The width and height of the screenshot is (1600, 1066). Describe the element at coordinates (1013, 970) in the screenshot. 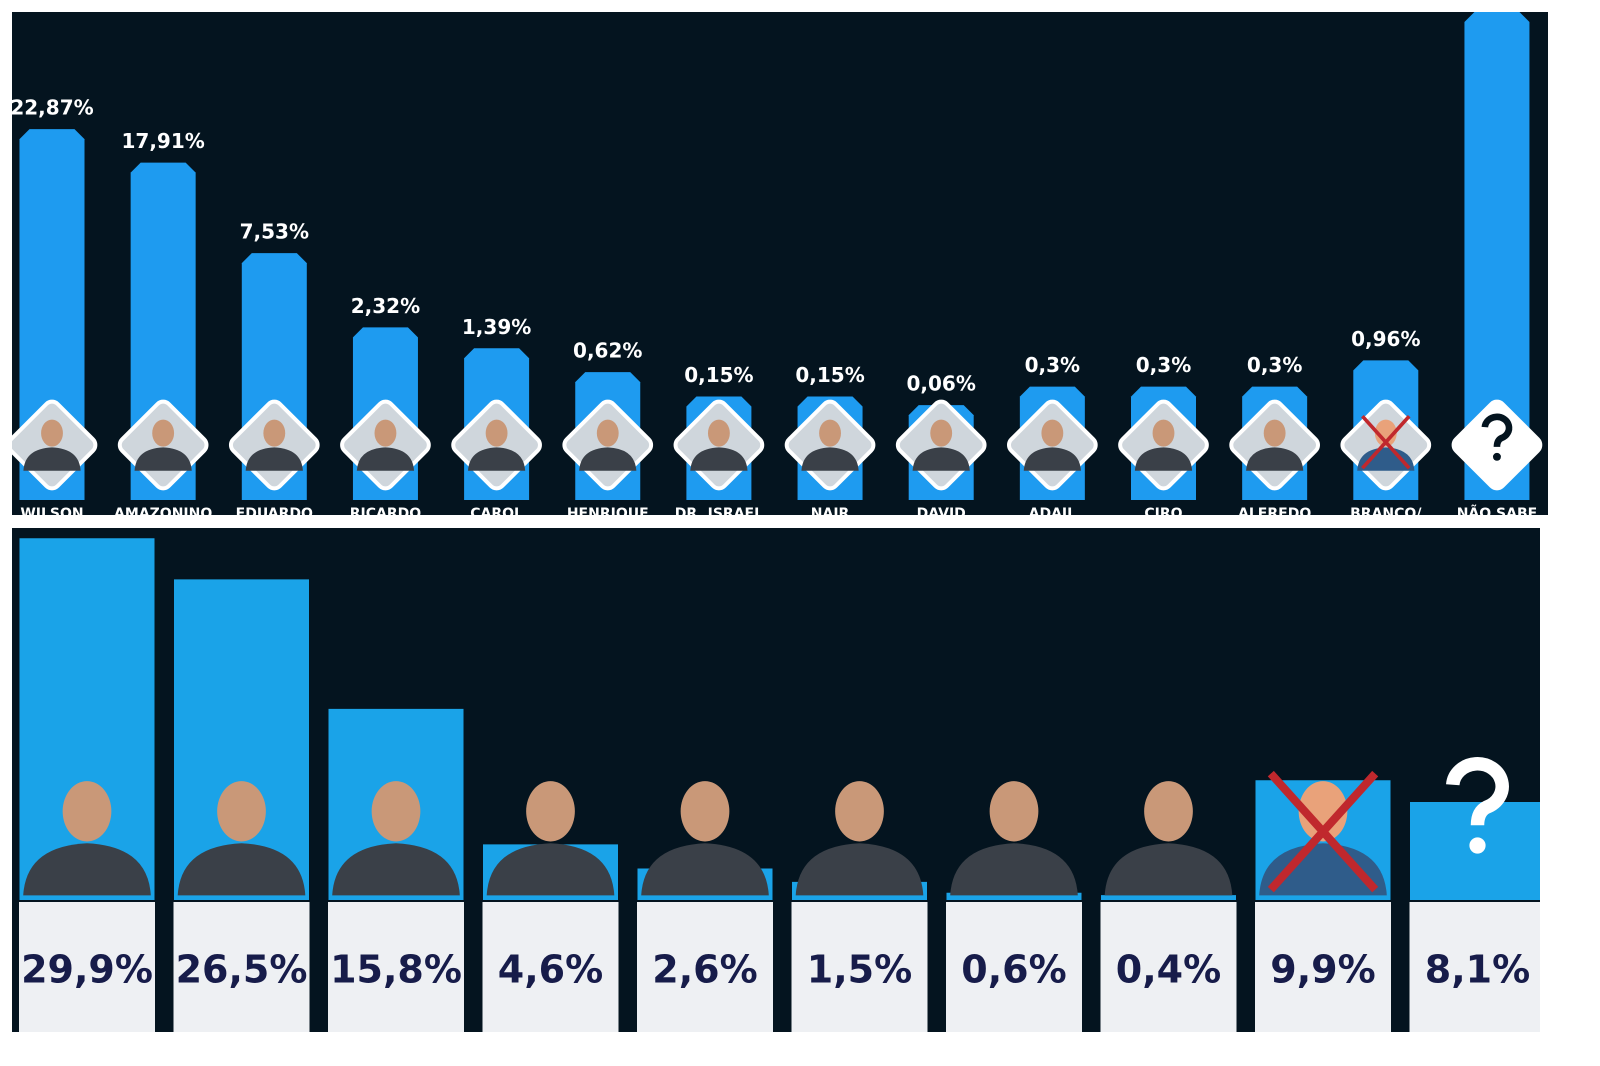

I see `value-label: 0,6%` at that location.